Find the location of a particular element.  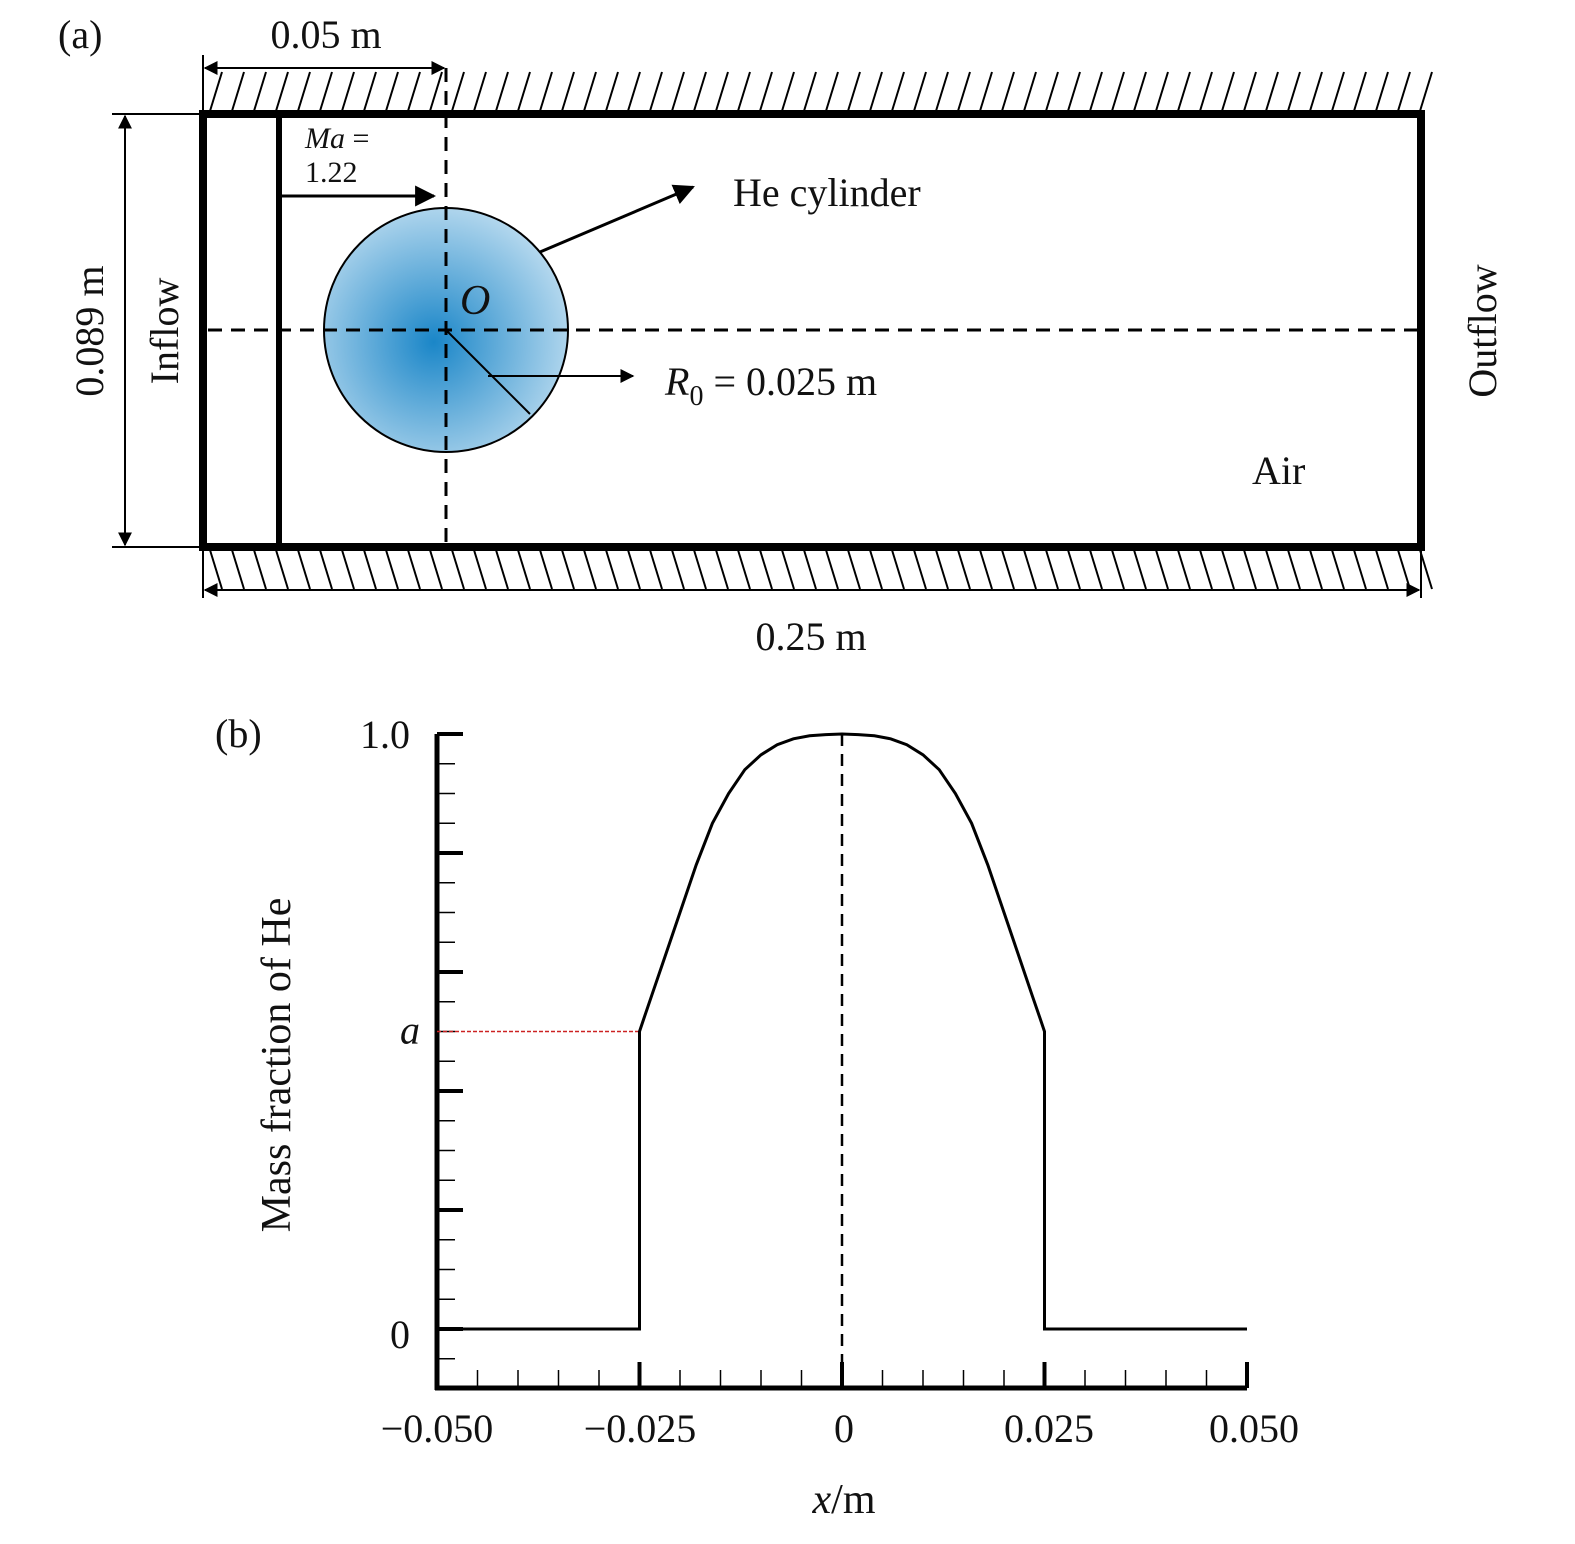

origin-label: O is located at coordinates (475, 301).